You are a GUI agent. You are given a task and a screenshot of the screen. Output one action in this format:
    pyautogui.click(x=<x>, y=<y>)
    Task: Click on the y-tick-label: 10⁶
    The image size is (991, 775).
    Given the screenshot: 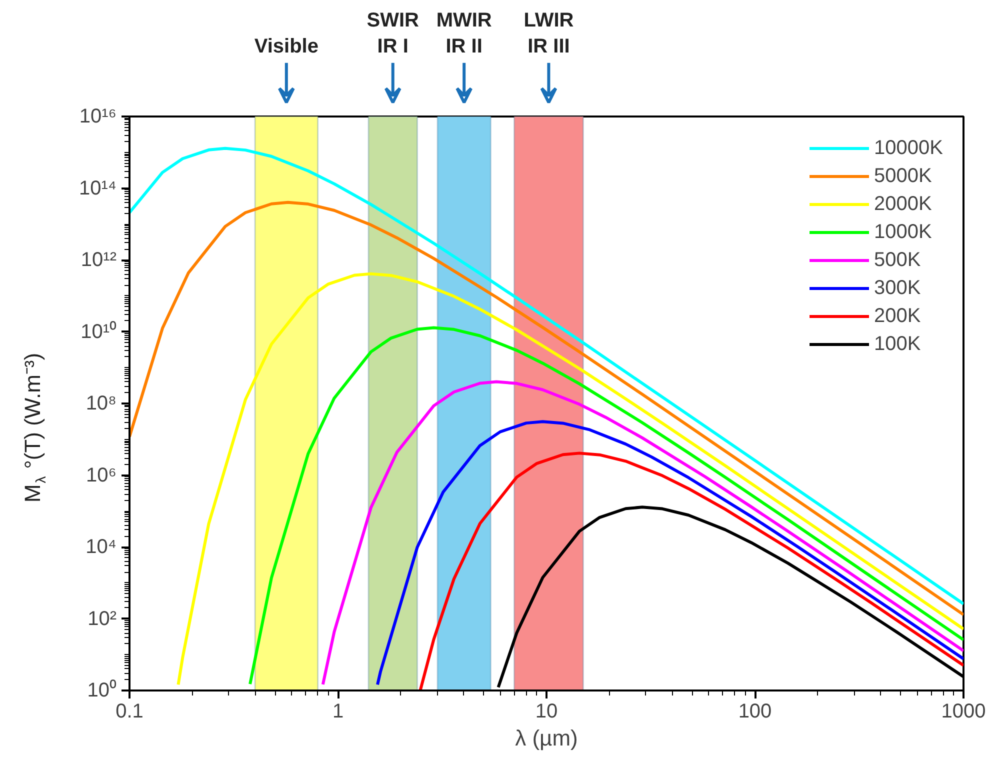 What is the action you would take?
    pyautogui.click(x=101, y=475)
    